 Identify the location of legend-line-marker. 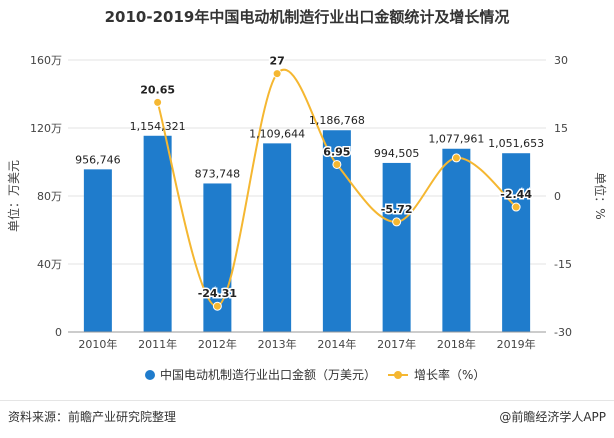
(398, 375).